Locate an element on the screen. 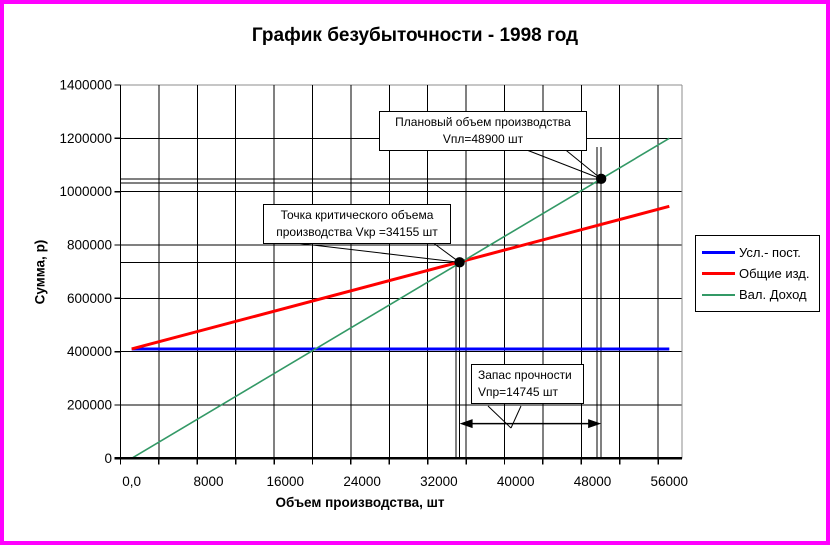  callout-safety-margin: Запас прочности Vпр=14745 шт is located at coordinates (527, 384).